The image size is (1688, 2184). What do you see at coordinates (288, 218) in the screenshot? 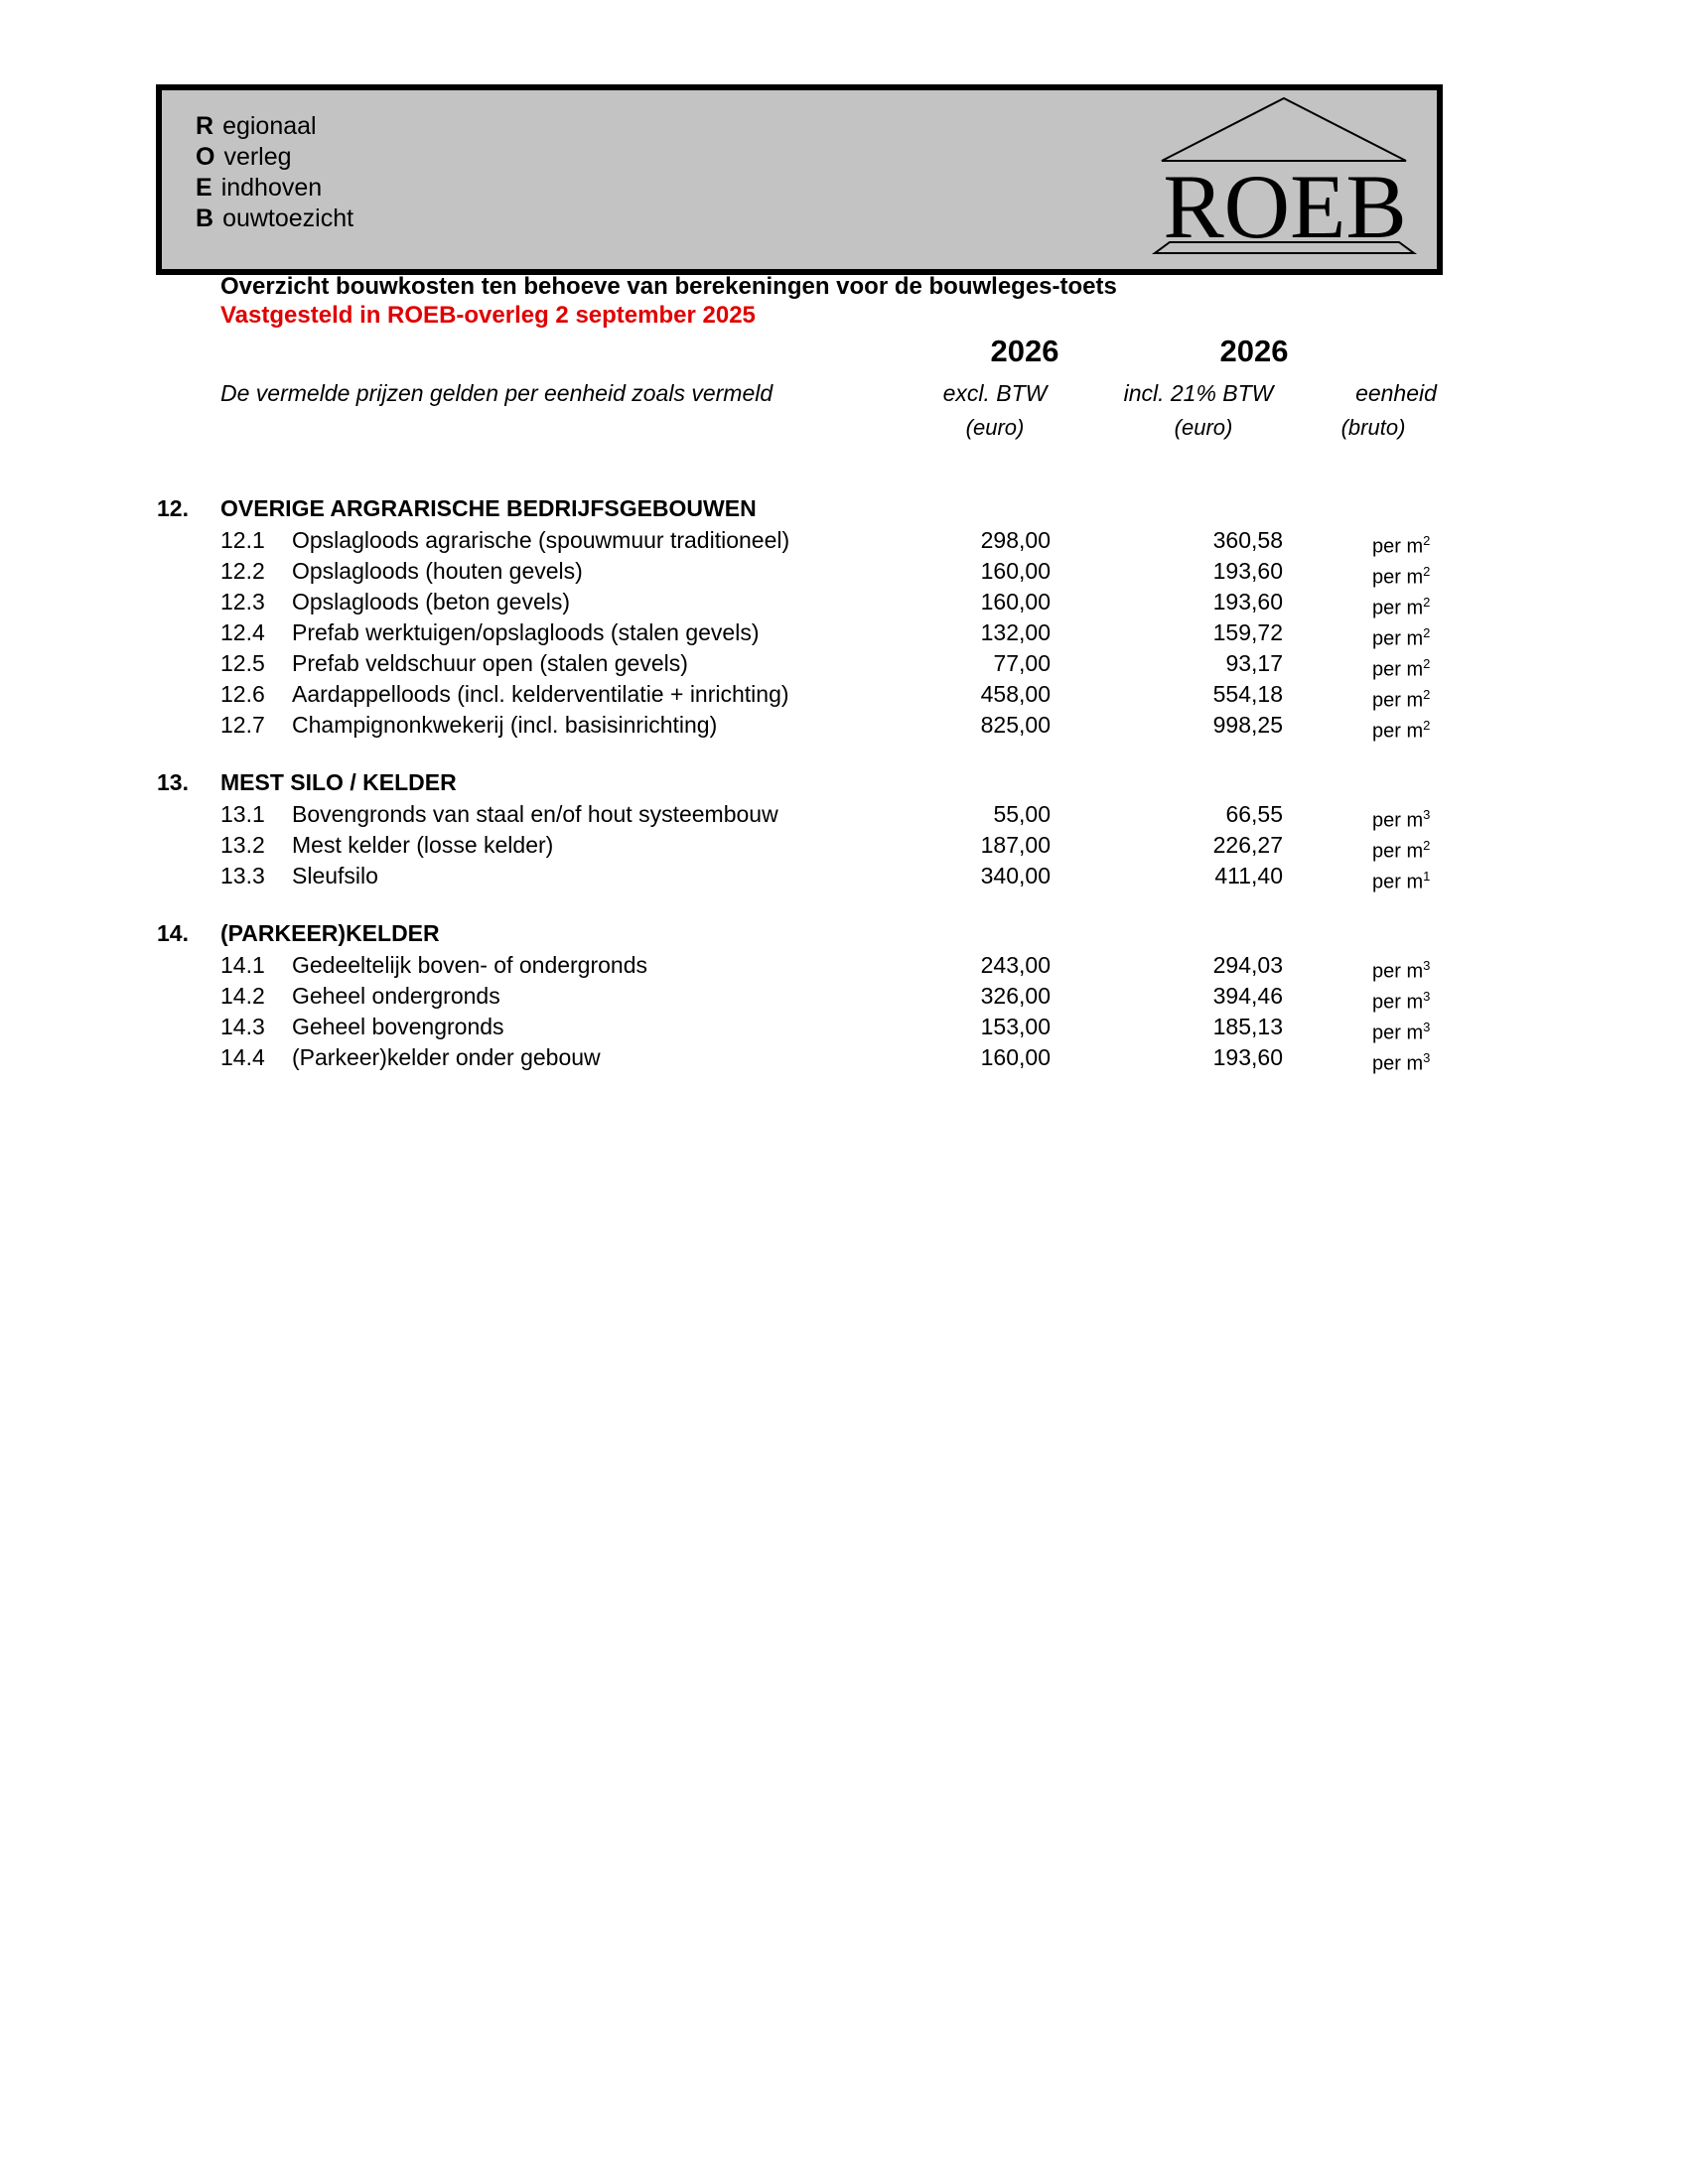
I see `acronym-rest: ouwtoezicht` at bounding box center [288, 218].